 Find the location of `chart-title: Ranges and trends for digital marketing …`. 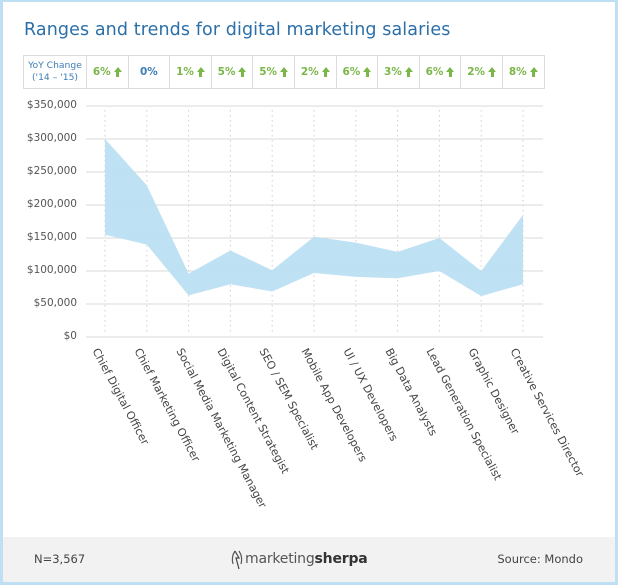

chart-title: Ranges and trends for digital marketing … is located at coordinates (237, 30).